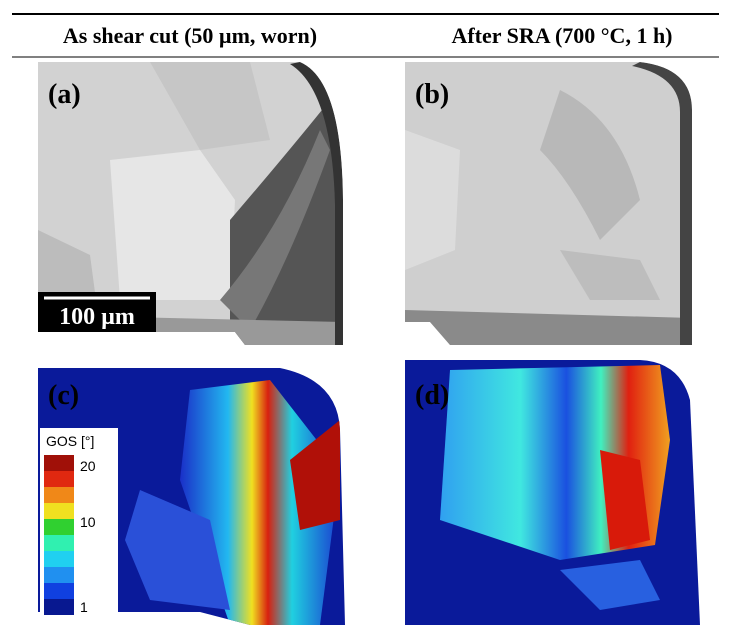  Describe the element at coordinates (70, 441) in the screenshot. I see `legend-title: GOS [°]` at that location.